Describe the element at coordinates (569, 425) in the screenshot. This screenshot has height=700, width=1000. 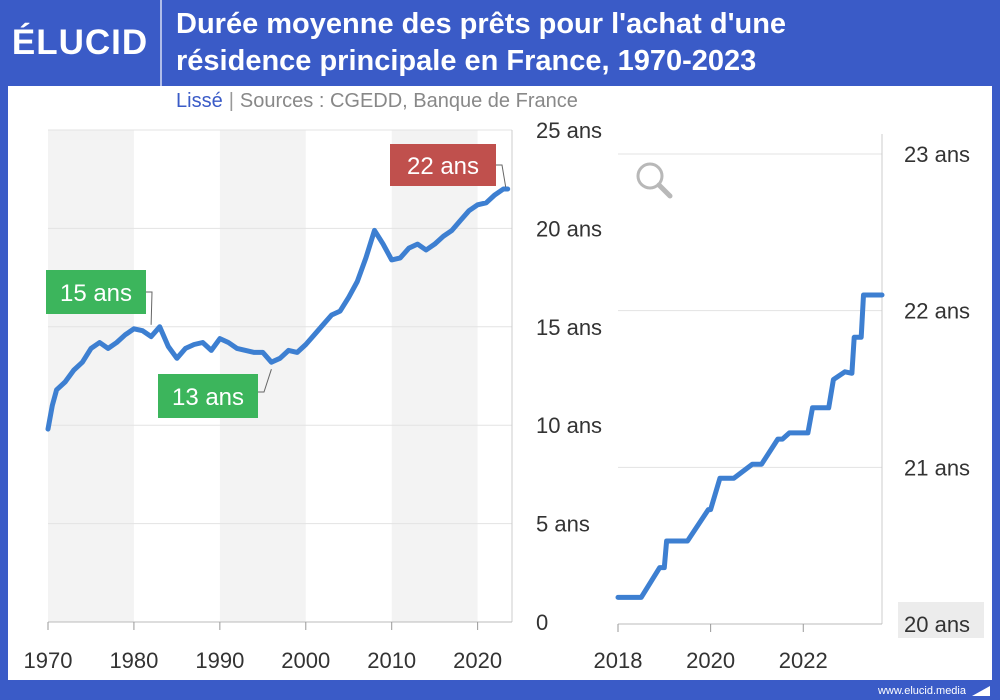
I see `y-tick-label: 10 ans` at that location.